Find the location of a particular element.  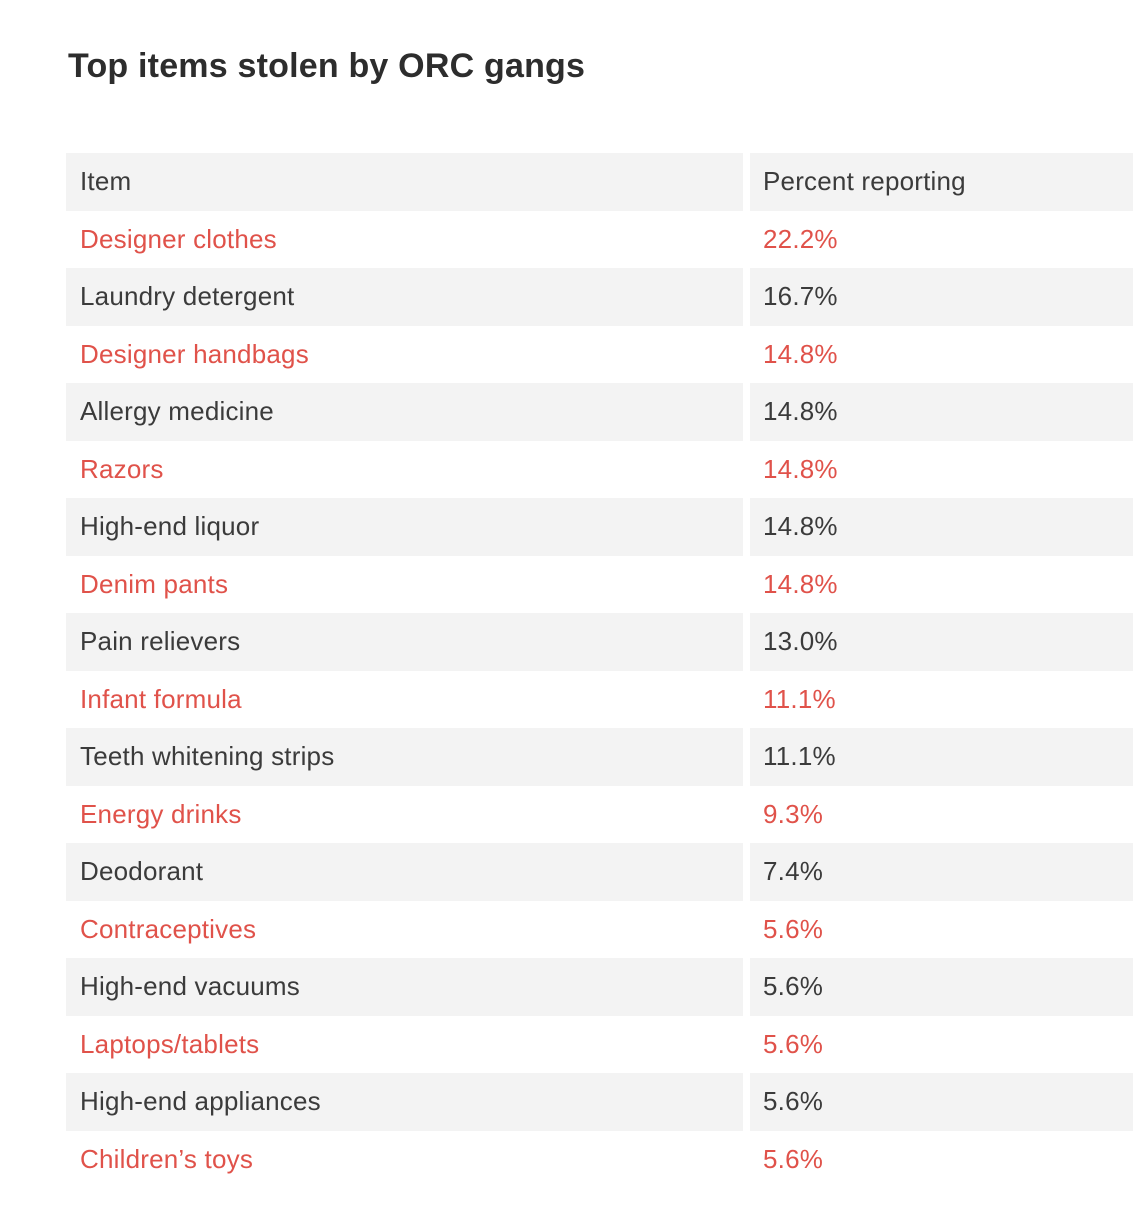

item-cell: Razors is located at coordinates (122, 468).